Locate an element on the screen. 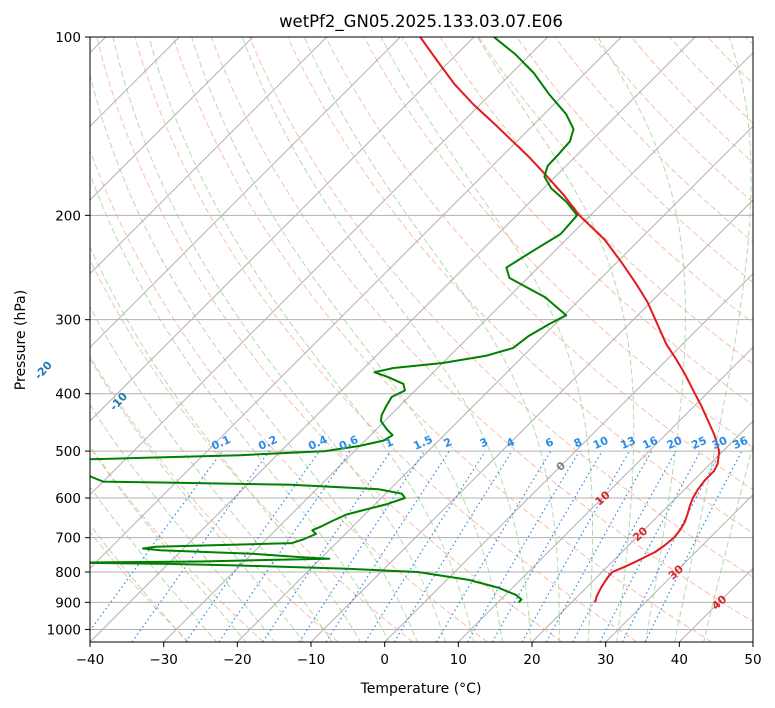 This screenshot has height=708, width=775. mixing-ratio-label: 13 is located at coordinates (627, 443).